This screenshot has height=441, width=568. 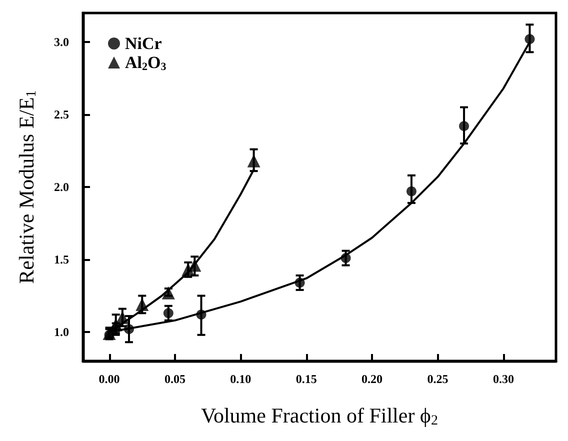 What do you see at coordinates (306, 379) in the screenshot?
I see `x-tick-label: 0.15` at bounding box center [306, 379].